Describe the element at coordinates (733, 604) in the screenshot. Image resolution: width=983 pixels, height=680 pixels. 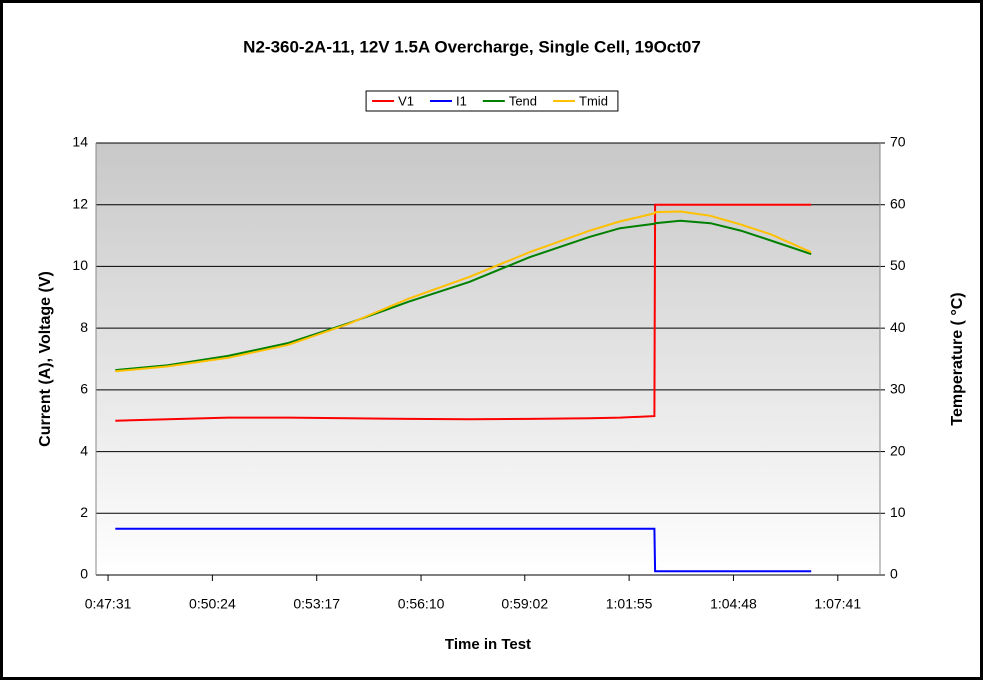
I see `x-tick-label: 1:04:48` at that location.